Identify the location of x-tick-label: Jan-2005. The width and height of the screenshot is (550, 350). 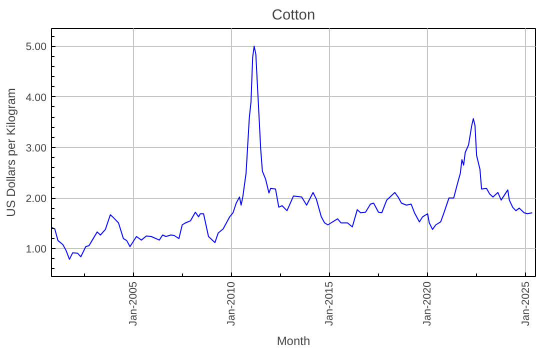
(133, 303).